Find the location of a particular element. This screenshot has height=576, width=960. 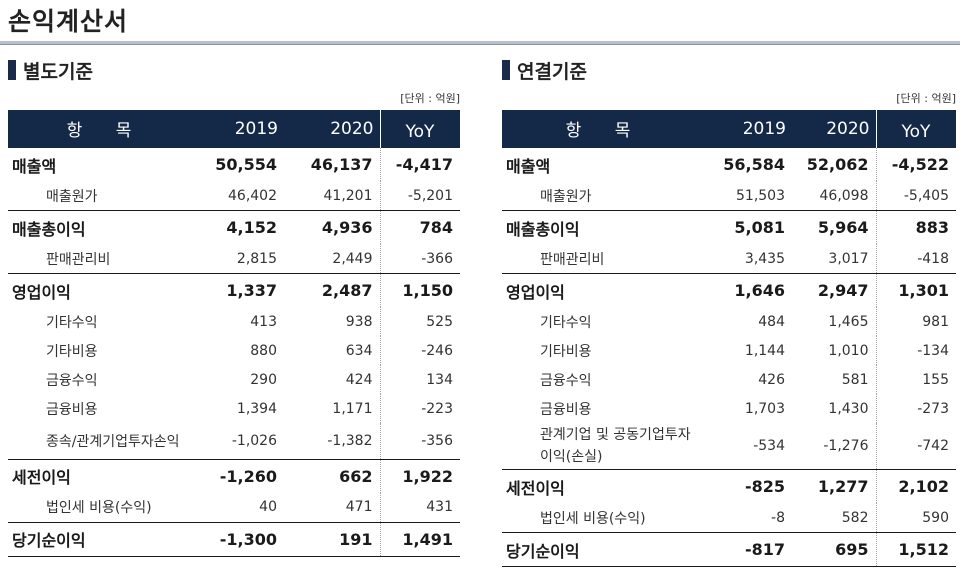

value-yoy: 784 is located at coordinates (419, 227).